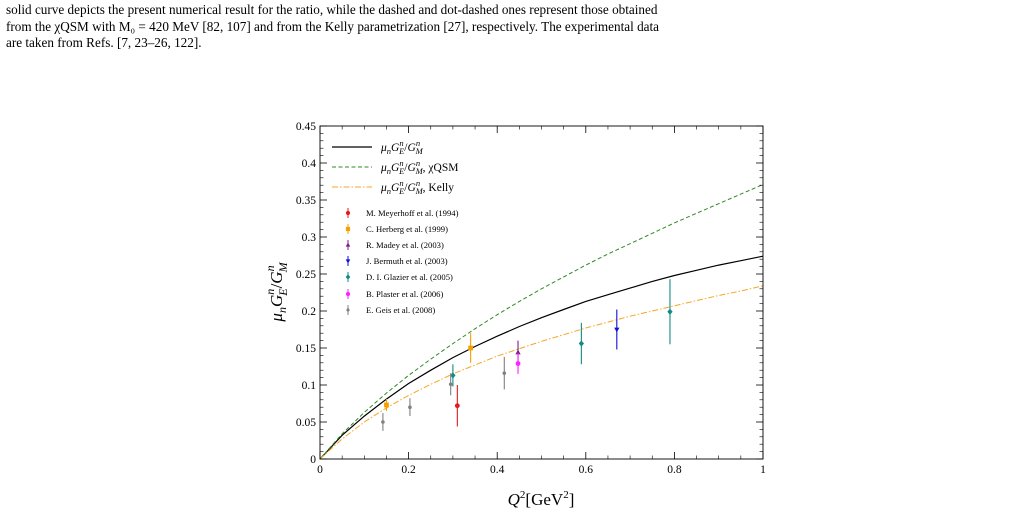 Image resolution: width=1028 pixels, height=516 pixels. I want to click on legend-label-1: μnGn E/Gn M, χQSM, so click(419, 167).